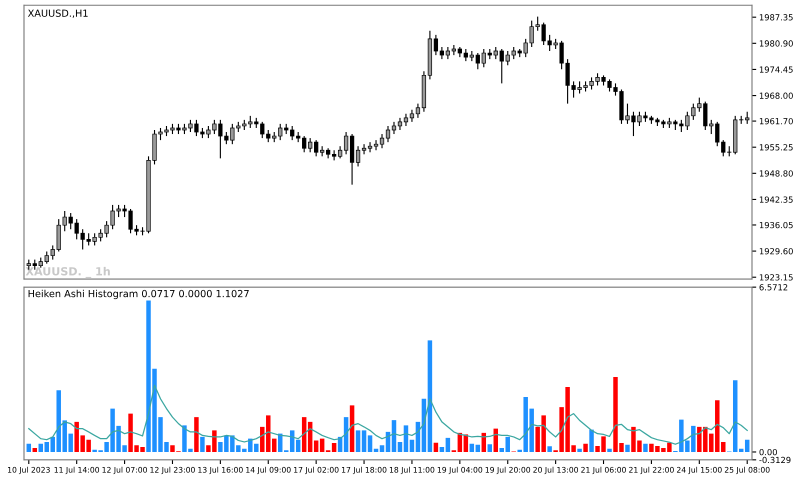  I want to click on y-tick-label: 6.5712, so click(774, 287).